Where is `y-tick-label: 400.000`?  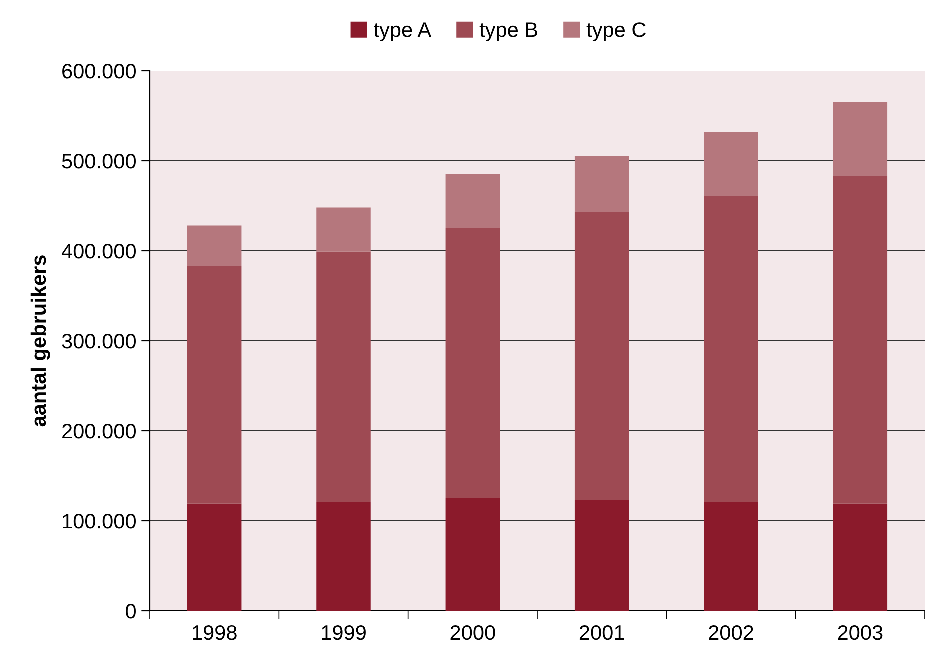
y-tick-label: 400.000 is located at coordinates (99, 251).